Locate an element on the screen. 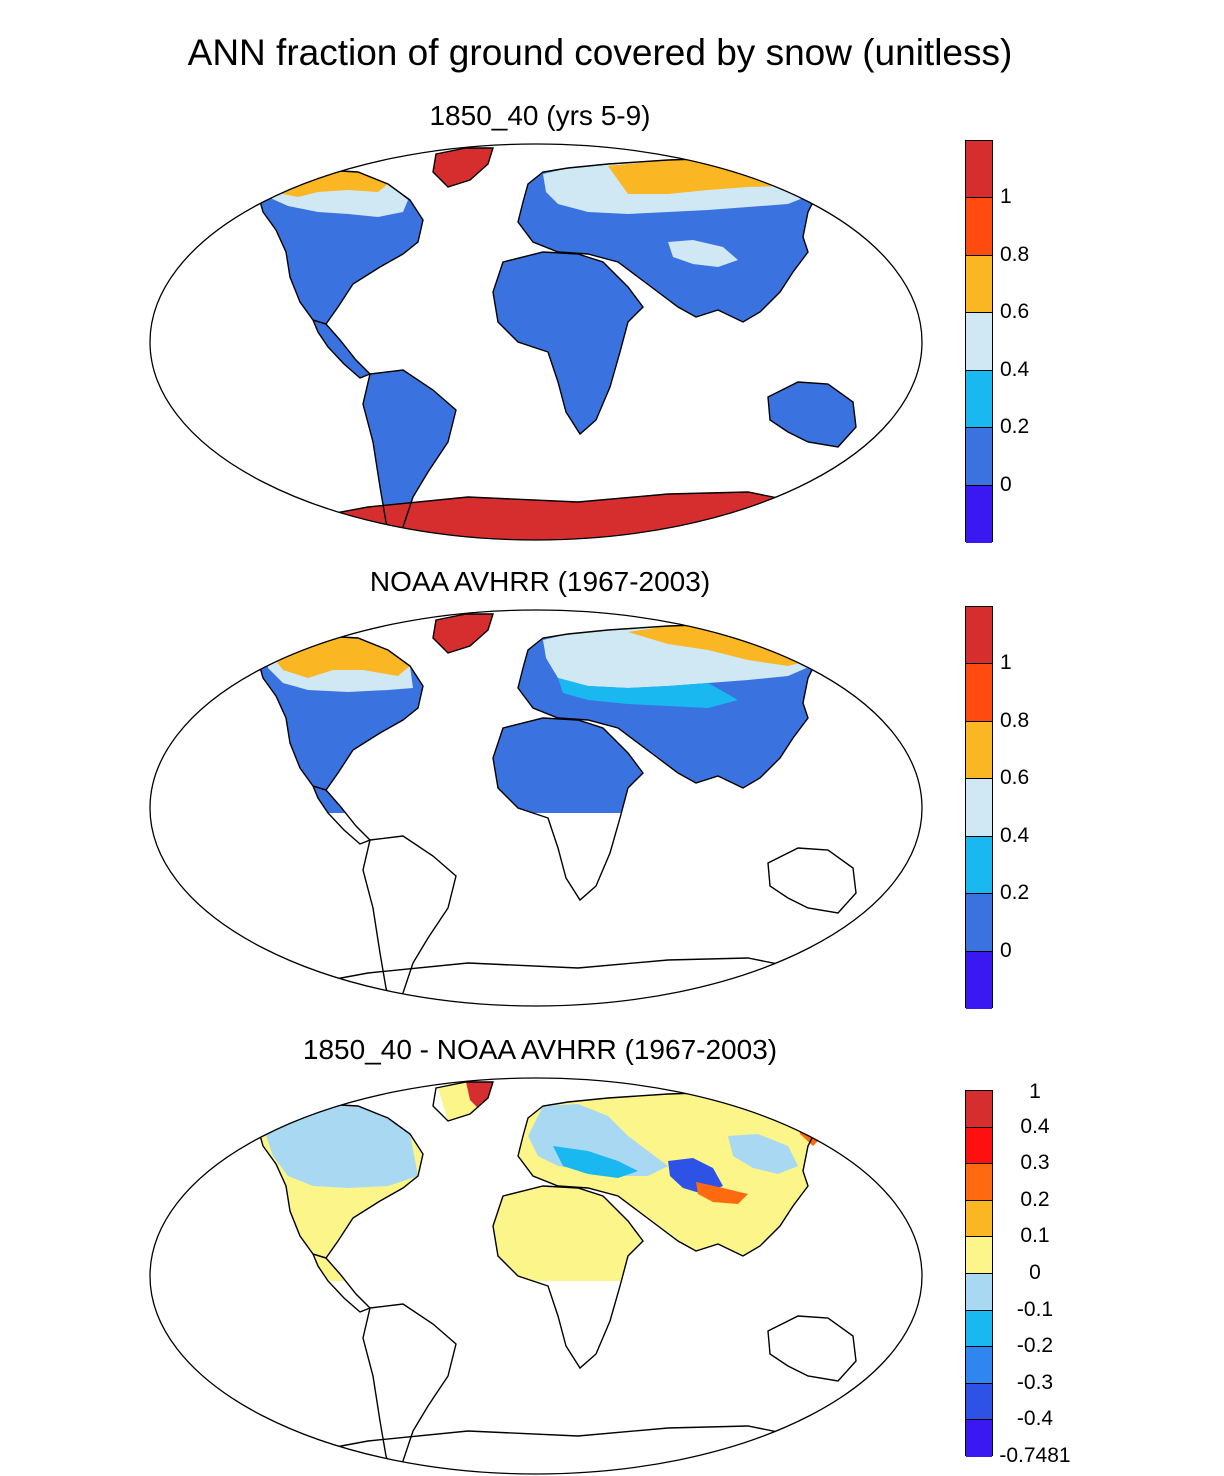  land-obs is located at coordinates (542, 713).